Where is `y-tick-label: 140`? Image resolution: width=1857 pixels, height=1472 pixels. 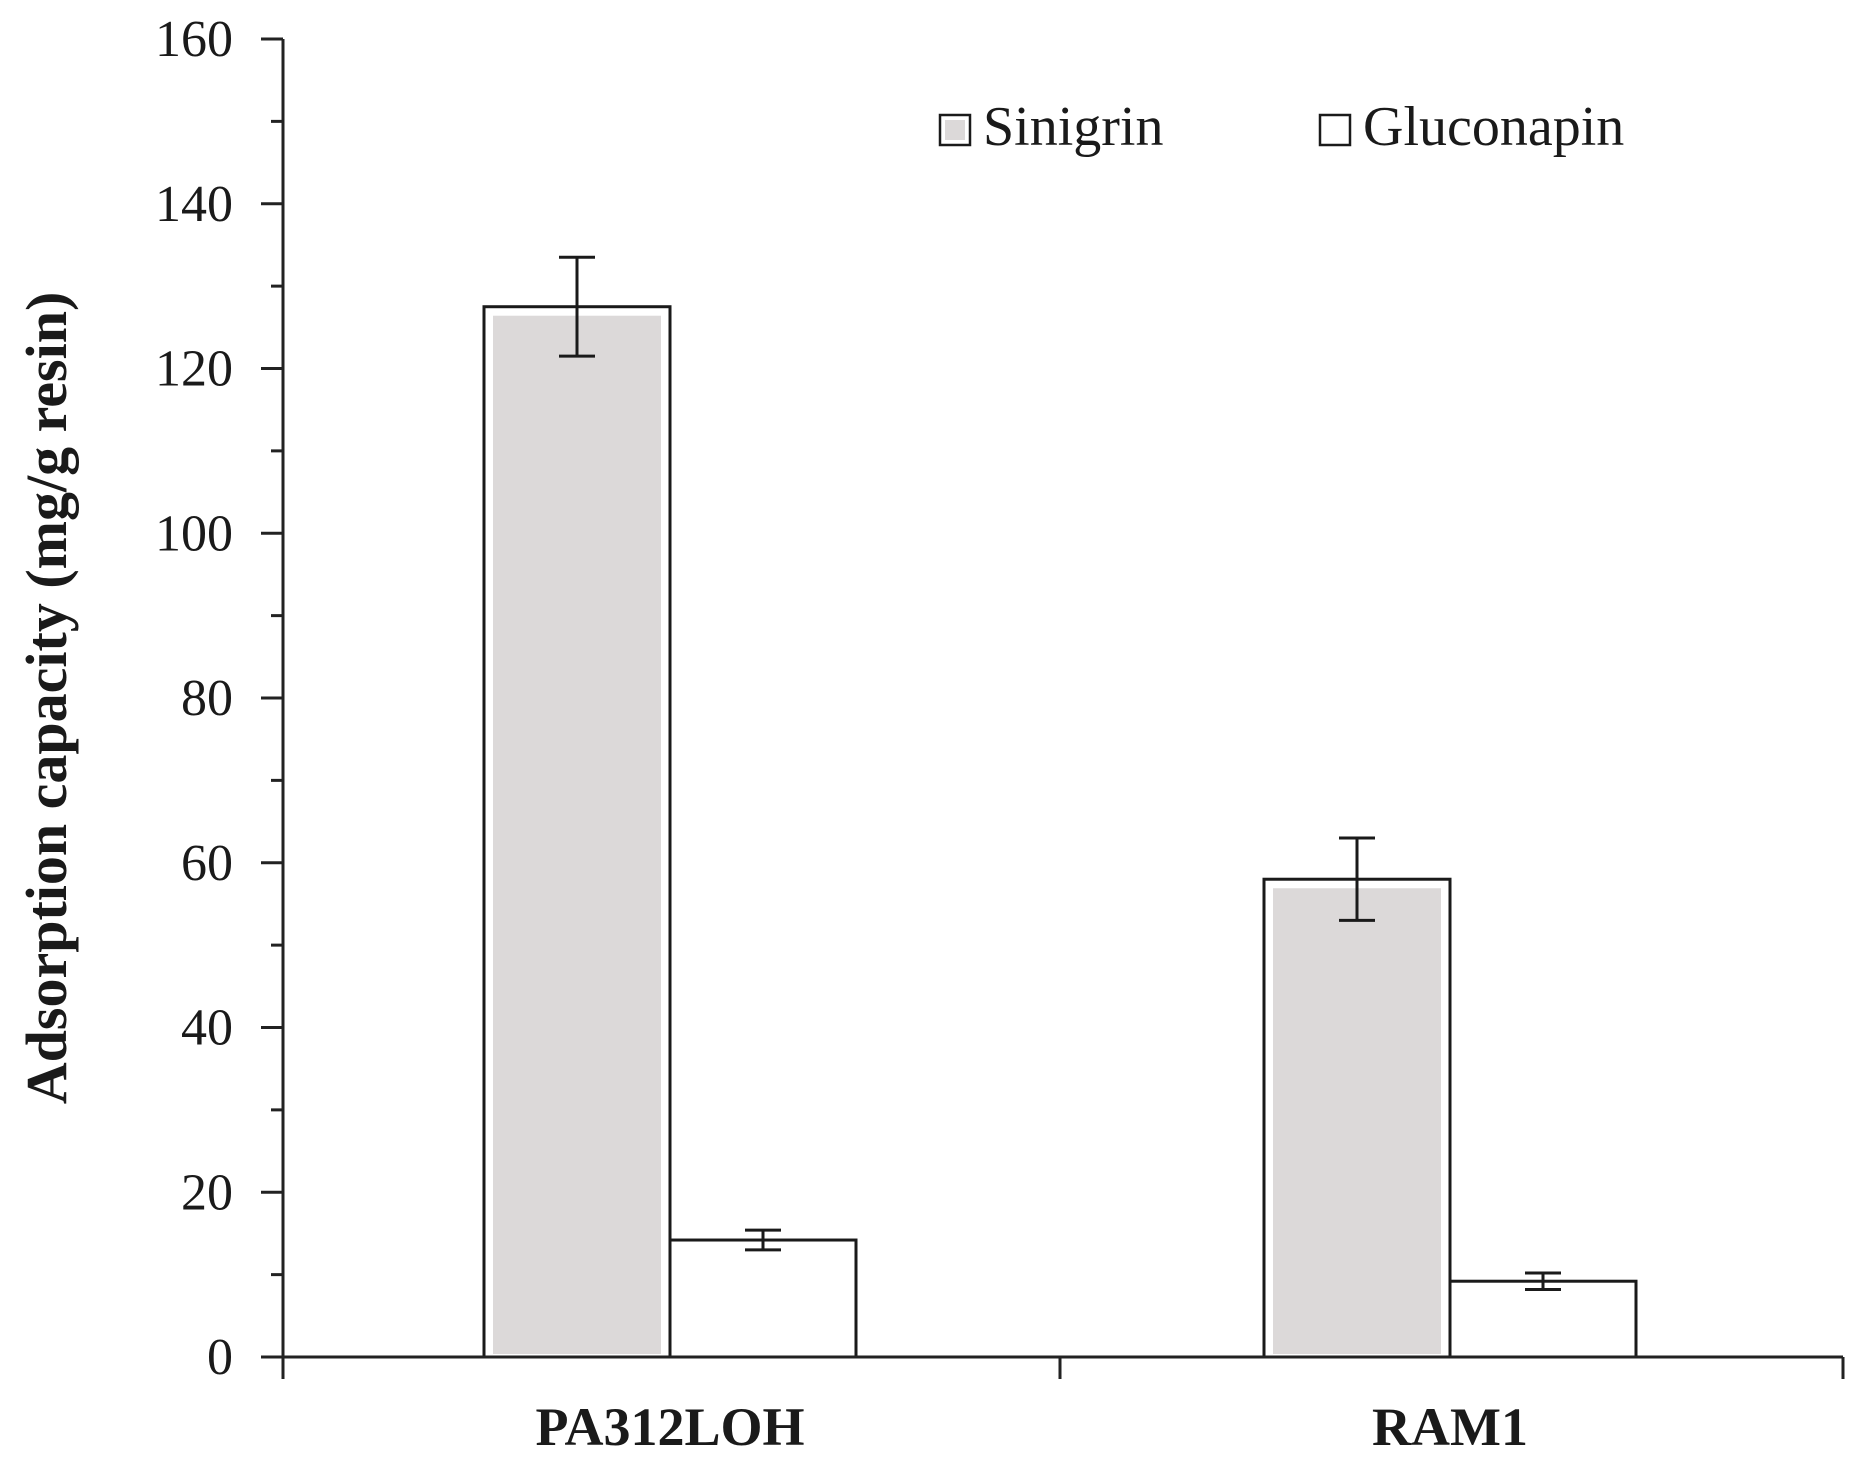
y-tick-label: 140 is located at coordinates (194, 204).